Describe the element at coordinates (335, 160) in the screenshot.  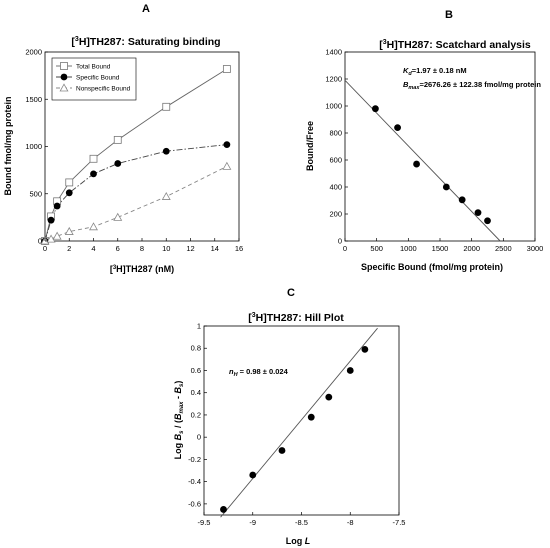
I see `chart-b-ytick-label: 600` at that location.